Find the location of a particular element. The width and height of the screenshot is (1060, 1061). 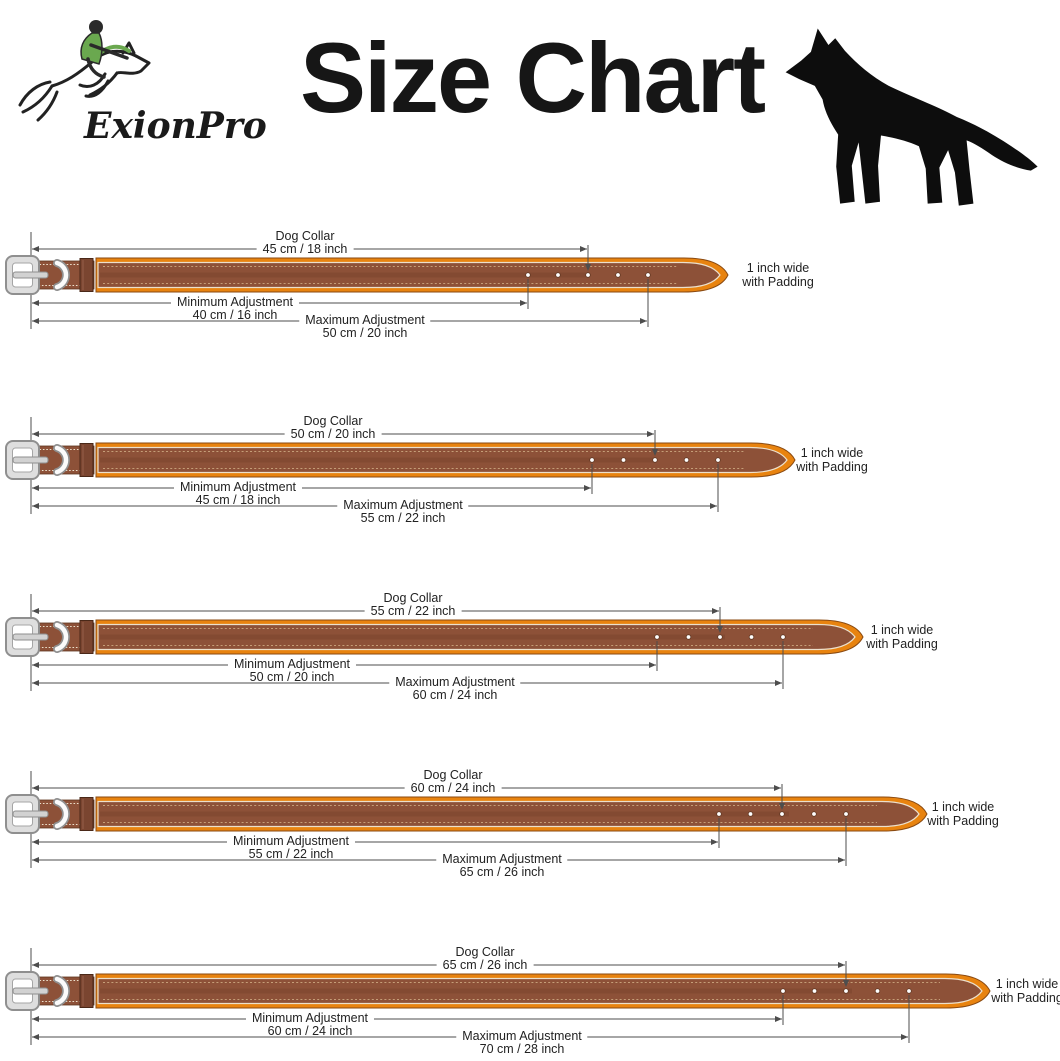

min-adjustment-size: 50 cm / 20 inch is located at coordinates (292, 677).